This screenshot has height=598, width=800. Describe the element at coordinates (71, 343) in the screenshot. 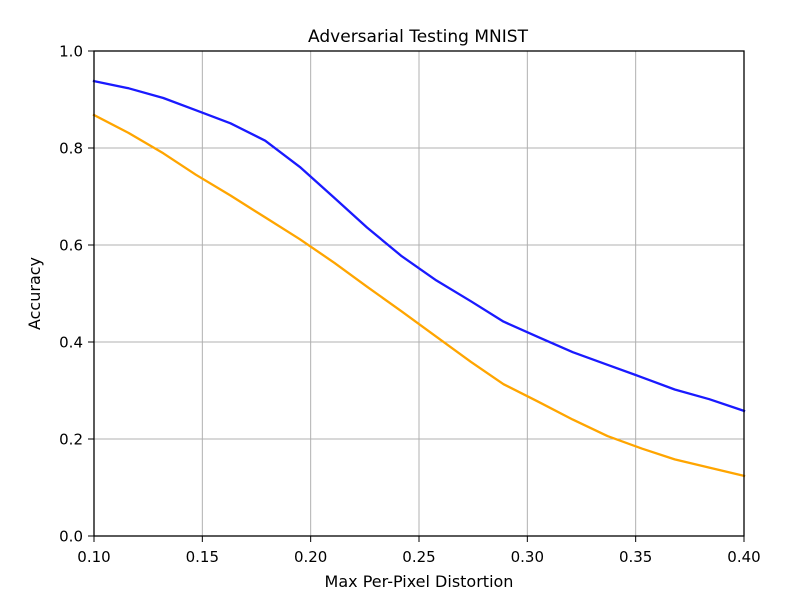

I see `y-tick-label: 0.4` at that location.